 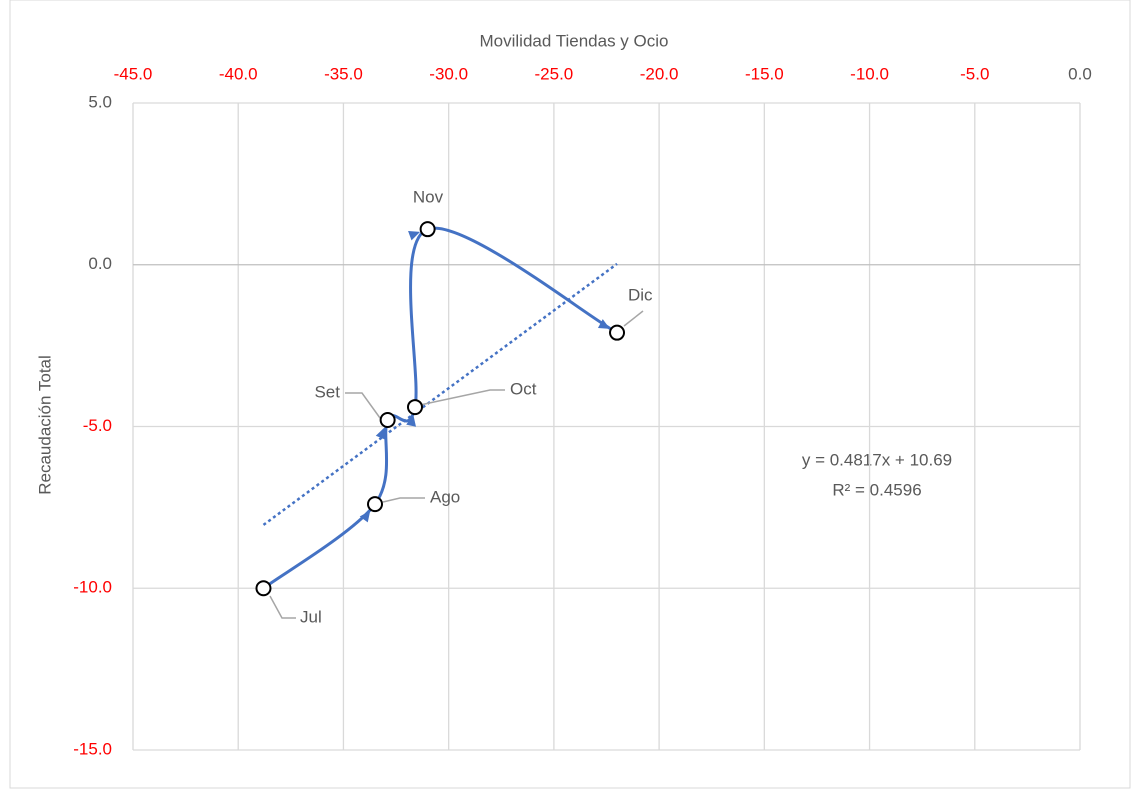 What do you see at coordinates (974, 73) in the screenshot?
I see `x-tick-label: -5.0` at bounding box center [974, 73].